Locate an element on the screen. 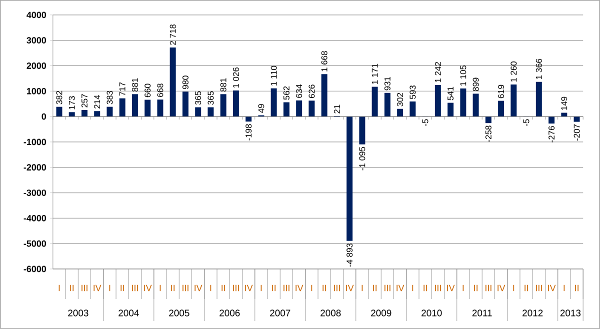  text: 2004 is located at coordinates (128, 313).